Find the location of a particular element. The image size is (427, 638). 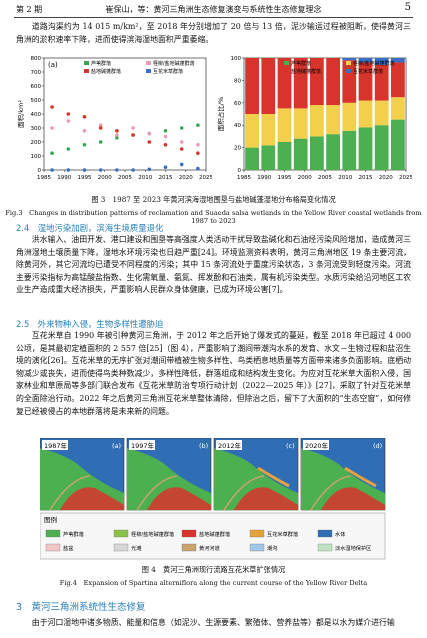

y-tick-label: 600 is located at coordinates (36, 87).